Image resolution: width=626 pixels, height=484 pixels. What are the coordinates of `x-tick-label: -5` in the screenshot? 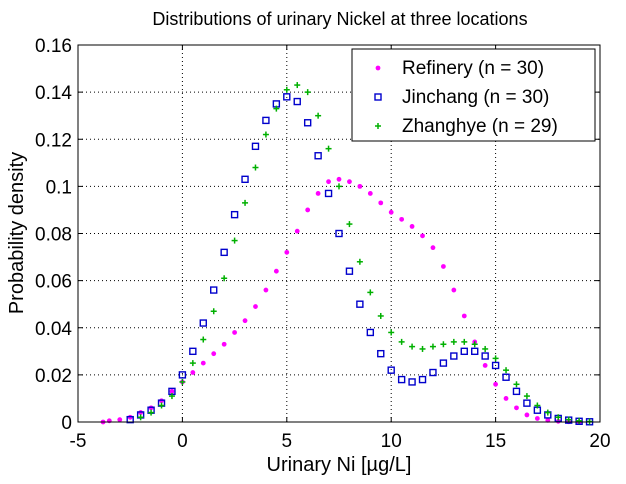 It's located at (78, 441).